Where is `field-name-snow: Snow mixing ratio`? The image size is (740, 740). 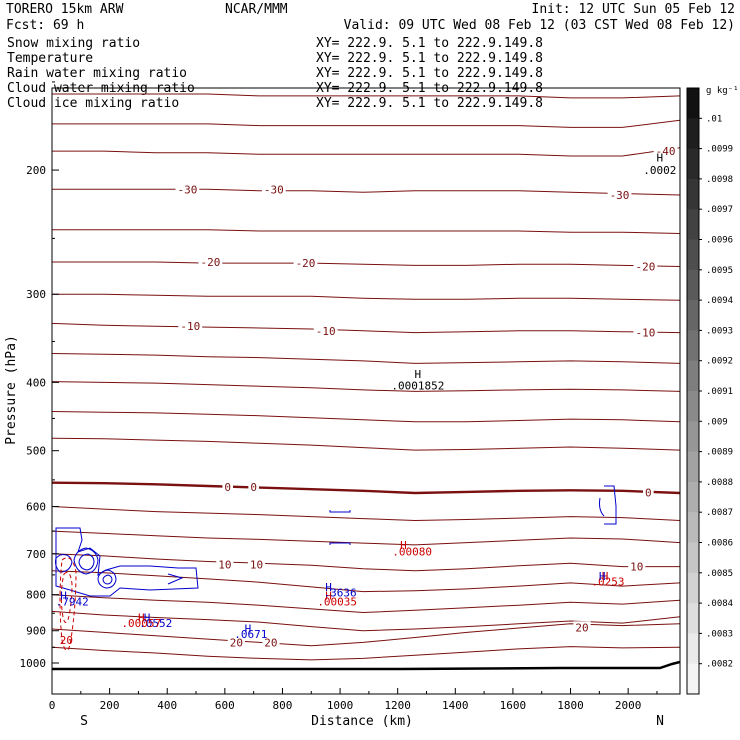
field-name-snow: Snow mixing ratio is located at coordinates (73, 43).